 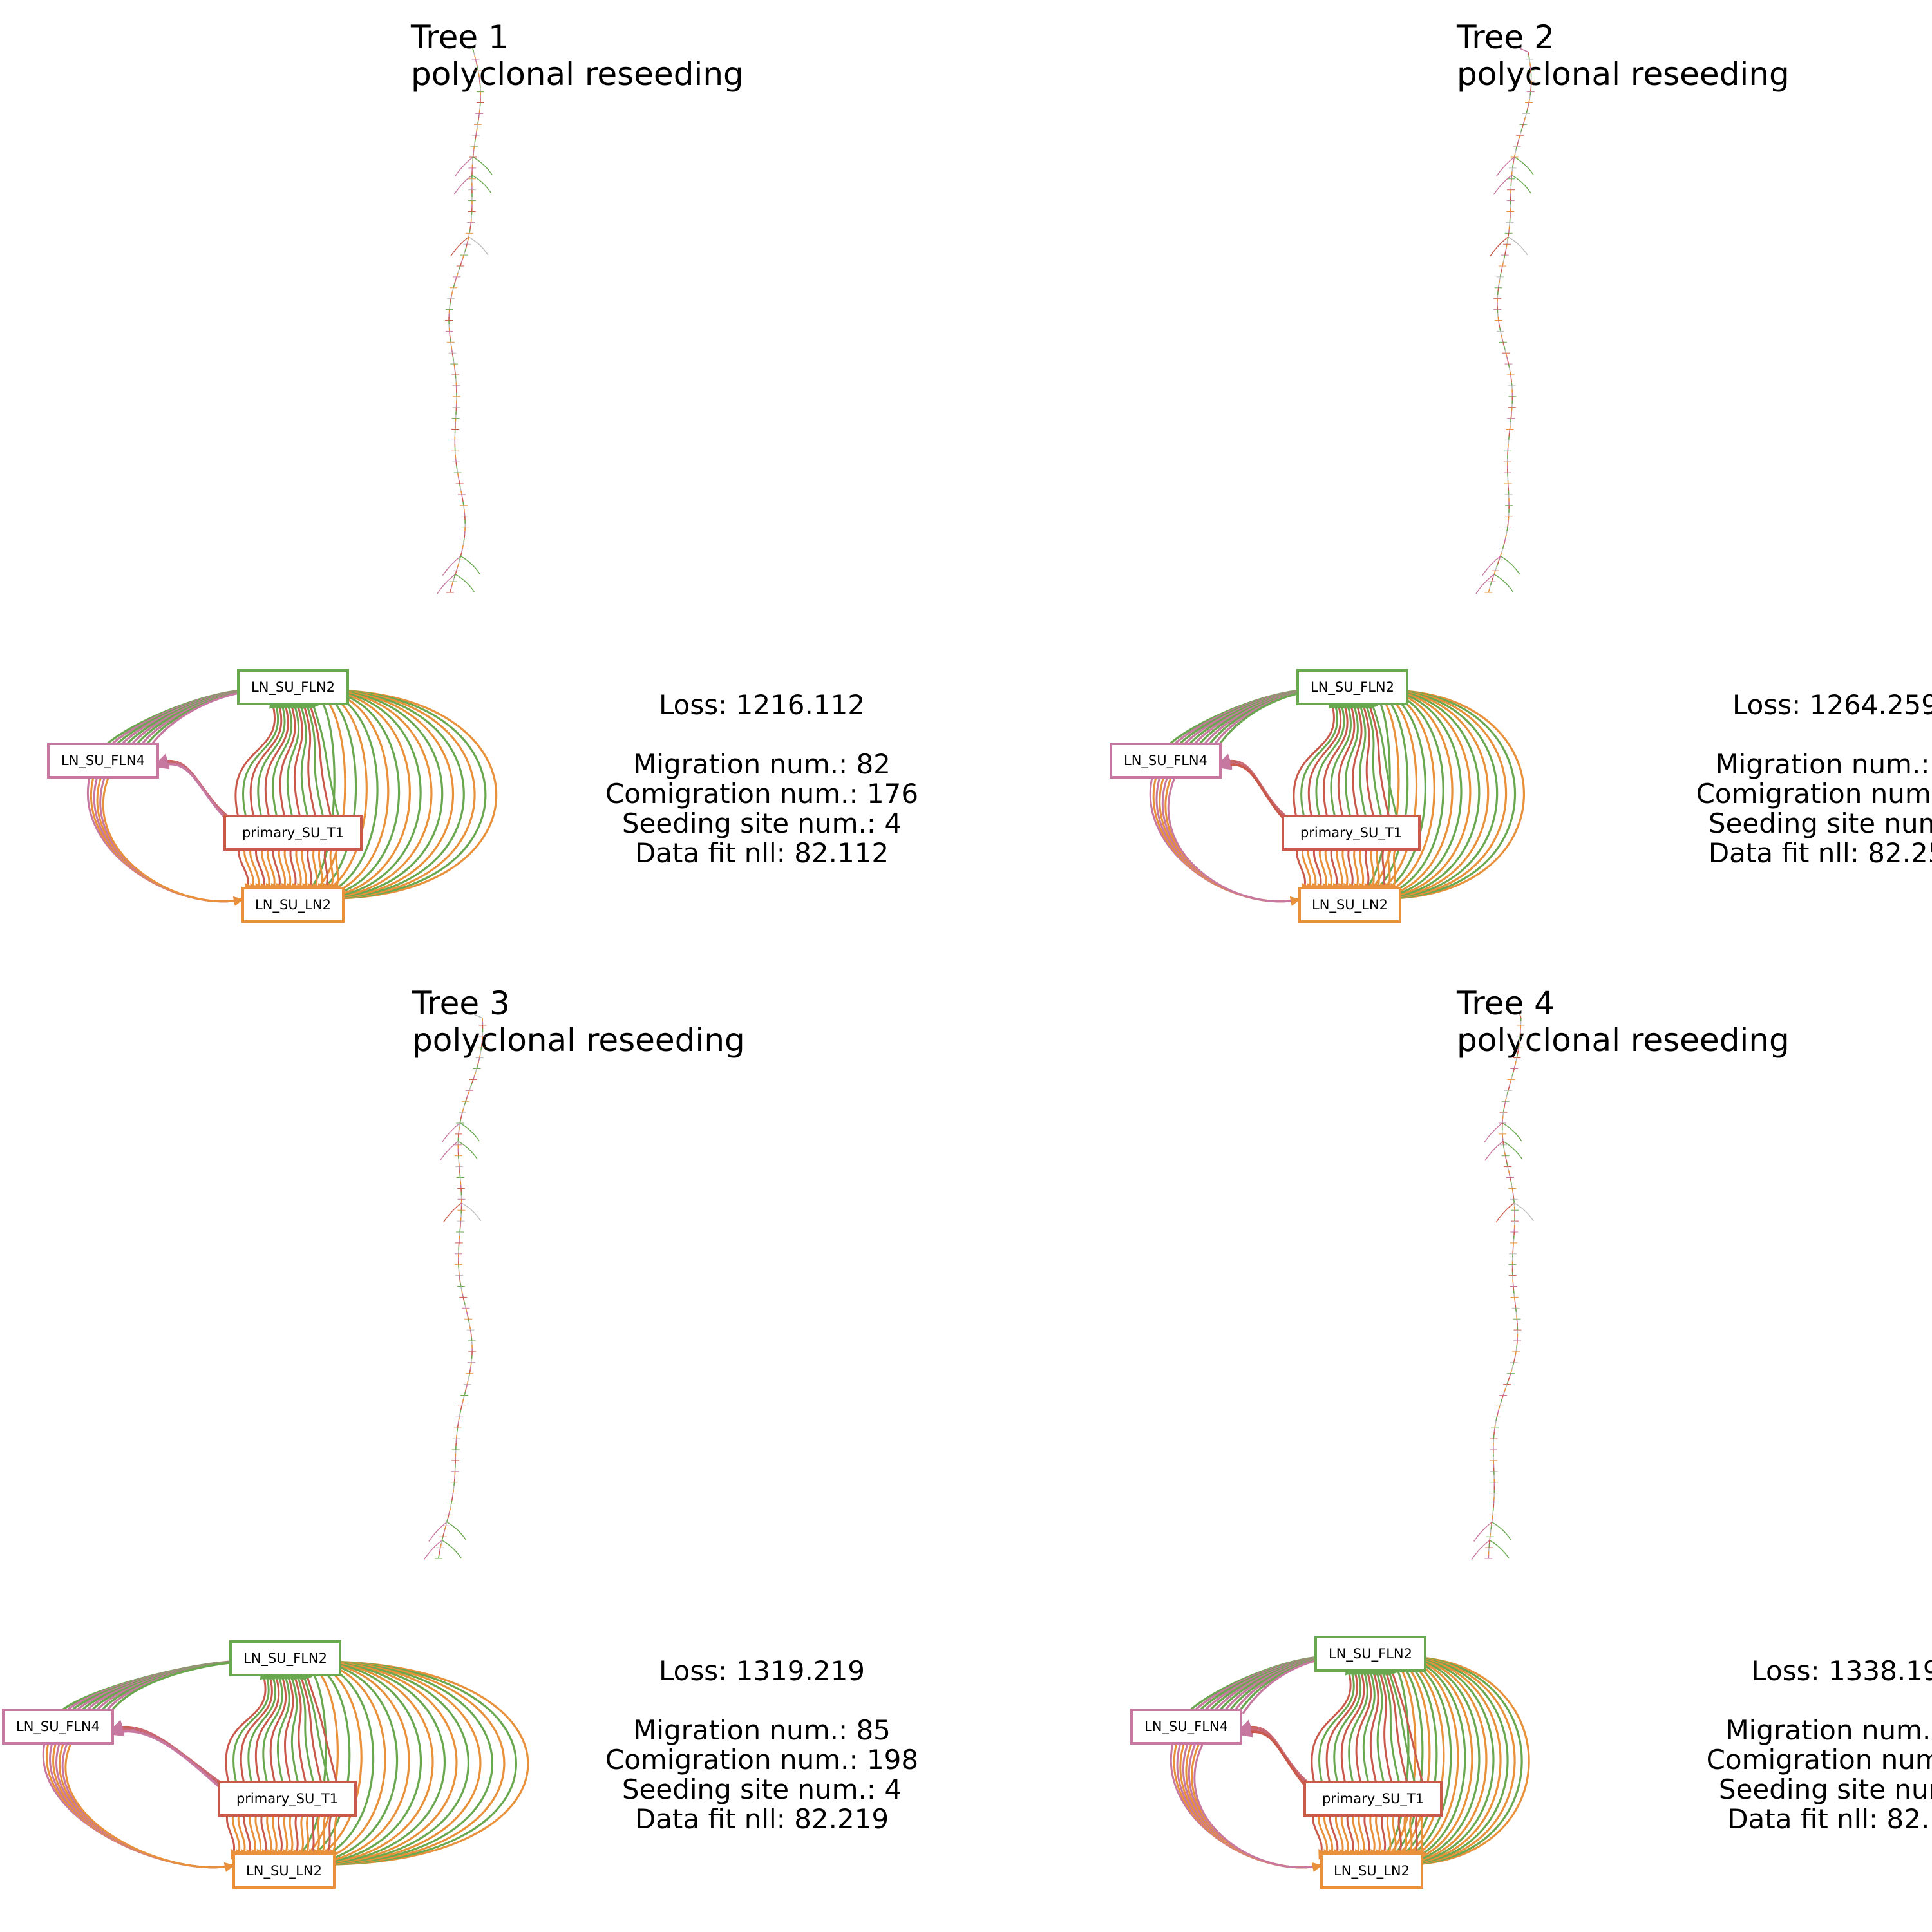 What do you see at coordinates (1824, 764) in the screenshot?
I see `migration-num: Migration num.: 8` at bounding box center [1824, 764].